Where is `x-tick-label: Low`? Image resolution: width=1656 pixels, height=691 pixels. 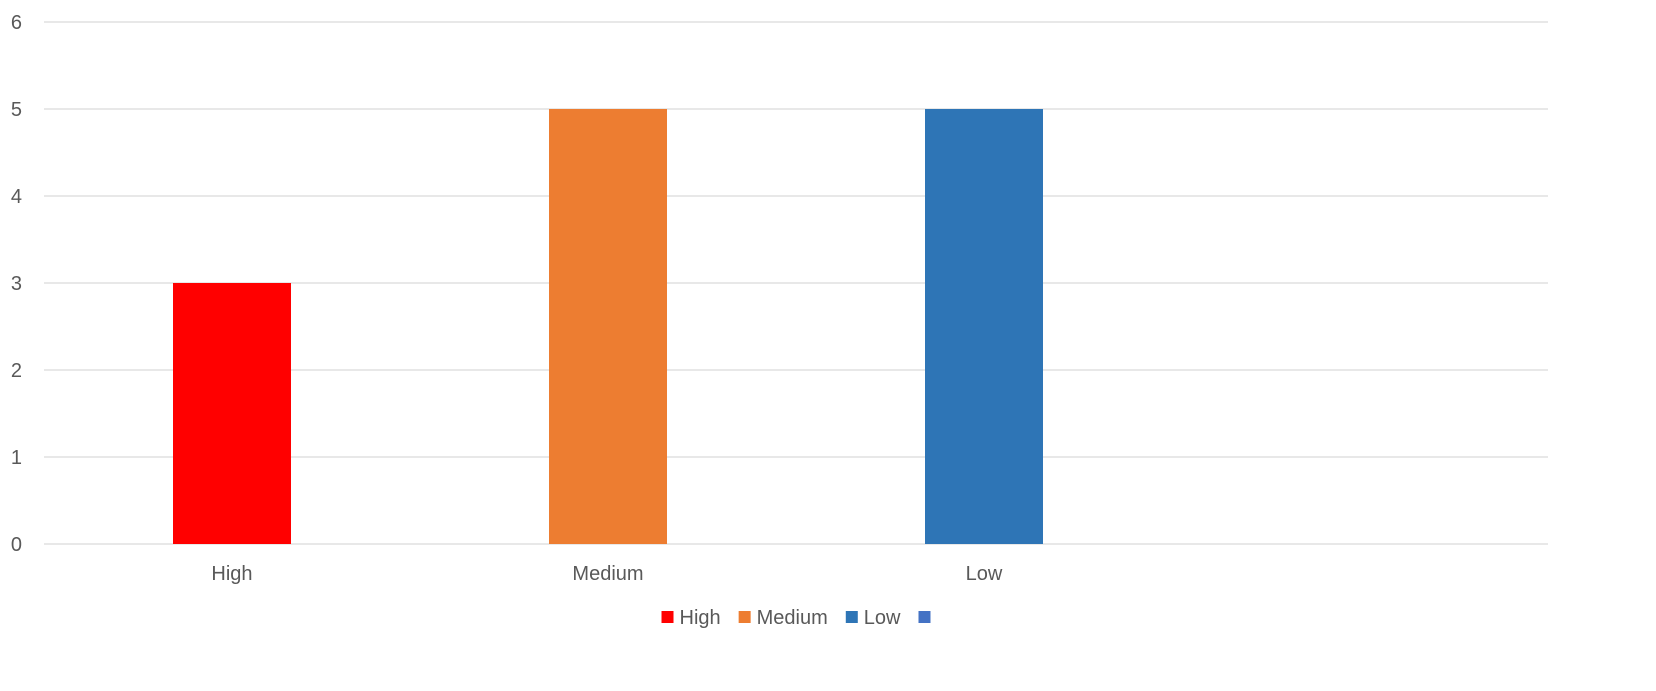
x-tick-label: Low is located at coordinates (984, 574).